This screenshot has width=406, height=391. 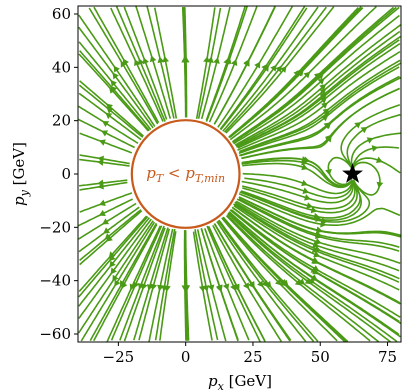 What do you see at coordinates (210, 178) in the screenshot?
I see `region-label-sub2: T,min` at bounding box center [210, 178].